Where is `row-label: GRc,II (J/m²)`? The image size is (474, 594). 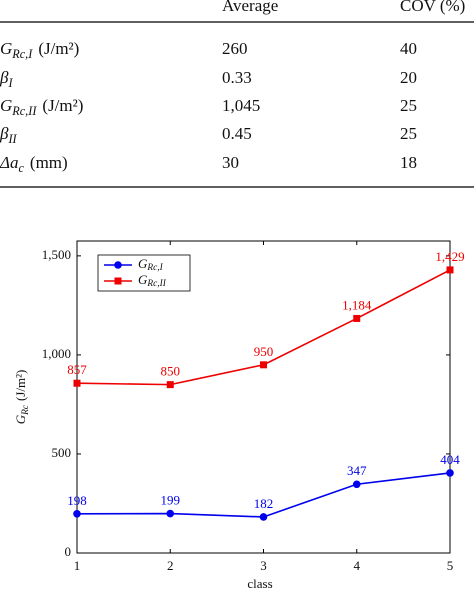
row-label: GRc,II (J/m²) is located at coordinates (41, 107).